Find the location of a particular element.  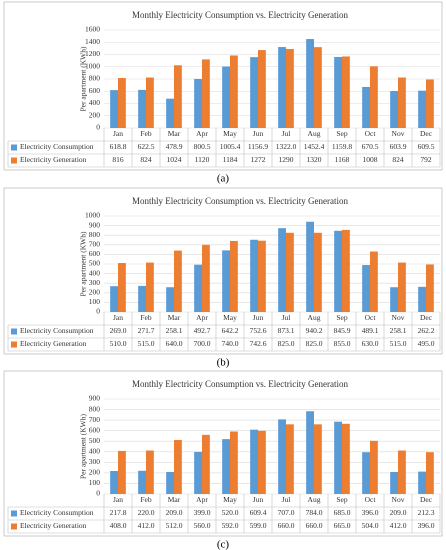

value-label: 217.8 is located at coordinates (118, 512).